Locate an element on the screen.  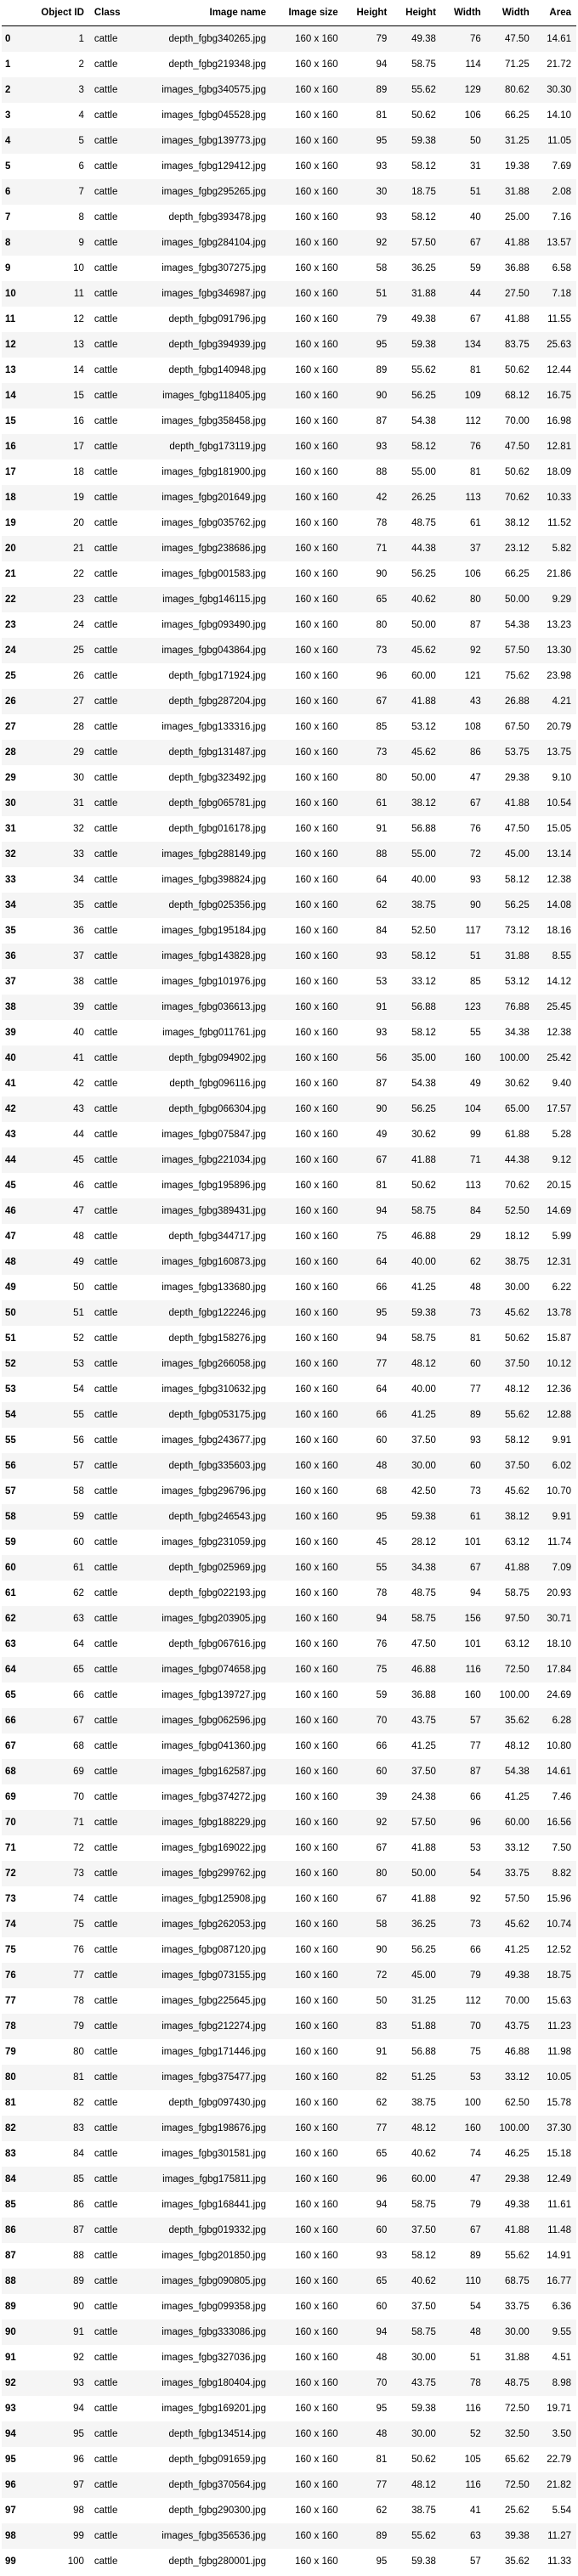
row-index: 98 is located at coordinates (10, 2536).